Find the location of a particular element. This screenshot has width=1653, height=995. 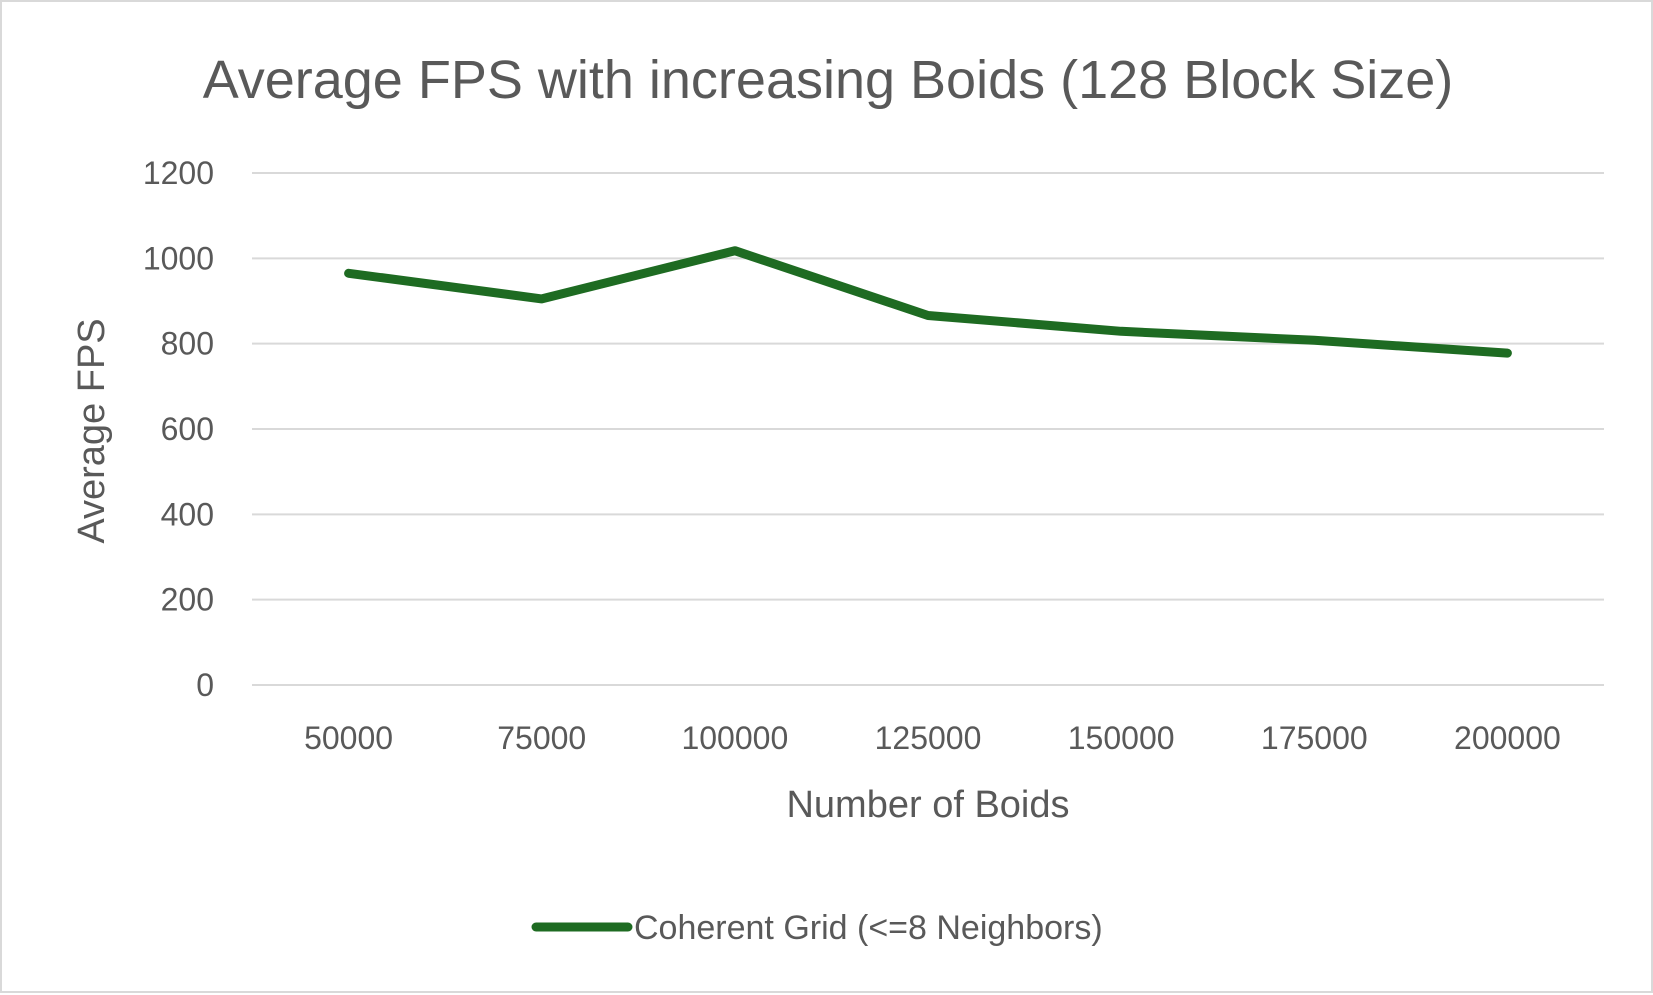

y-tick-label: 1200 is located at coordinates (178, 173).